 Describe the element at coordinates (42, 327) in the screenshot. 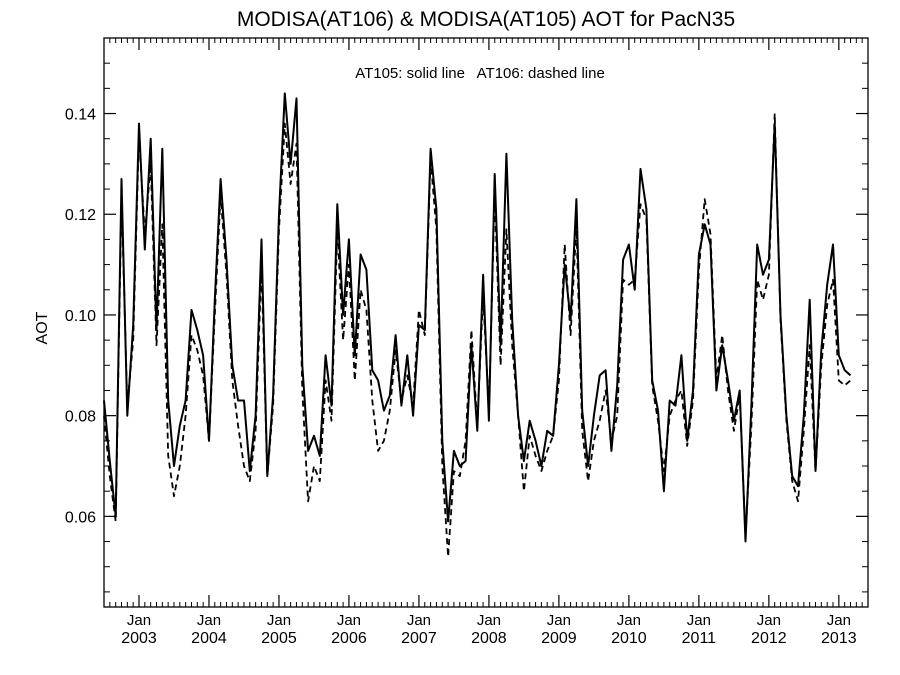

I see `y-axis-label: AOT` at that location.